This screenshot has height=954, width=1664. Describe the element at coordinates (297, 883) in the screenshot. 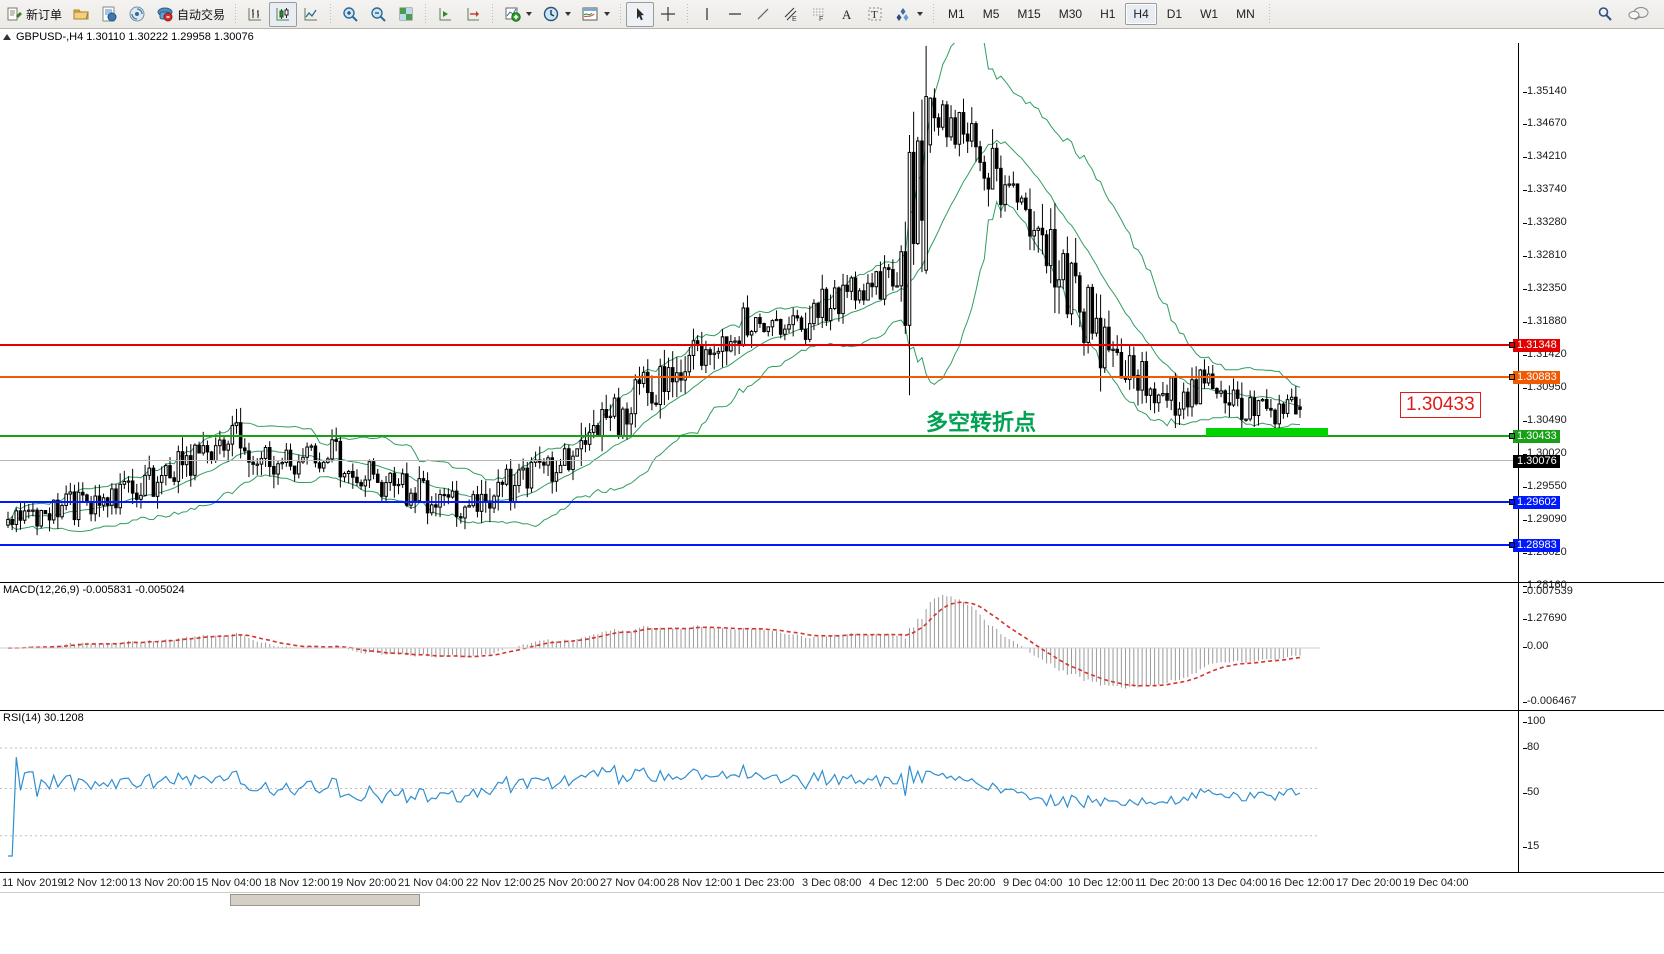

I see `time-label: 18 Nov 12:00` at that location.